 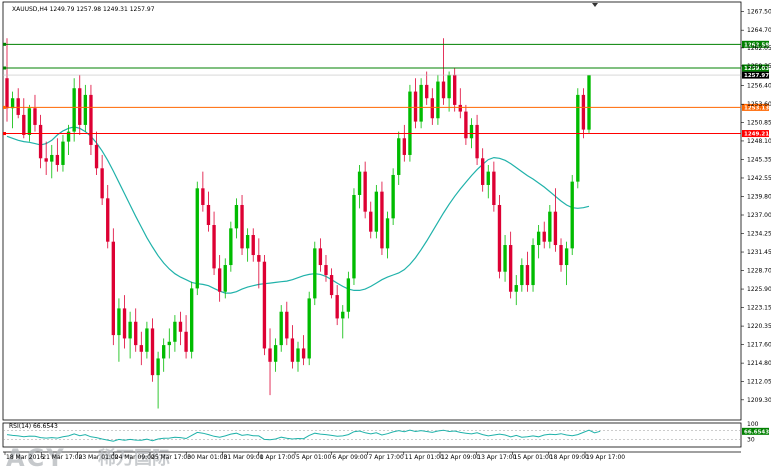 I want to click on price-tick-label: 1262.05, so click(x=759, y=48).